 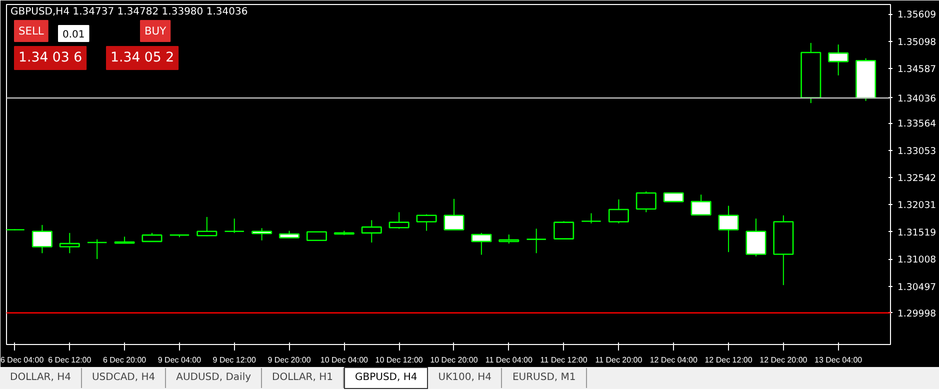 I want to click on y-tick-label: 1.34587, so click(x=917, y=70).